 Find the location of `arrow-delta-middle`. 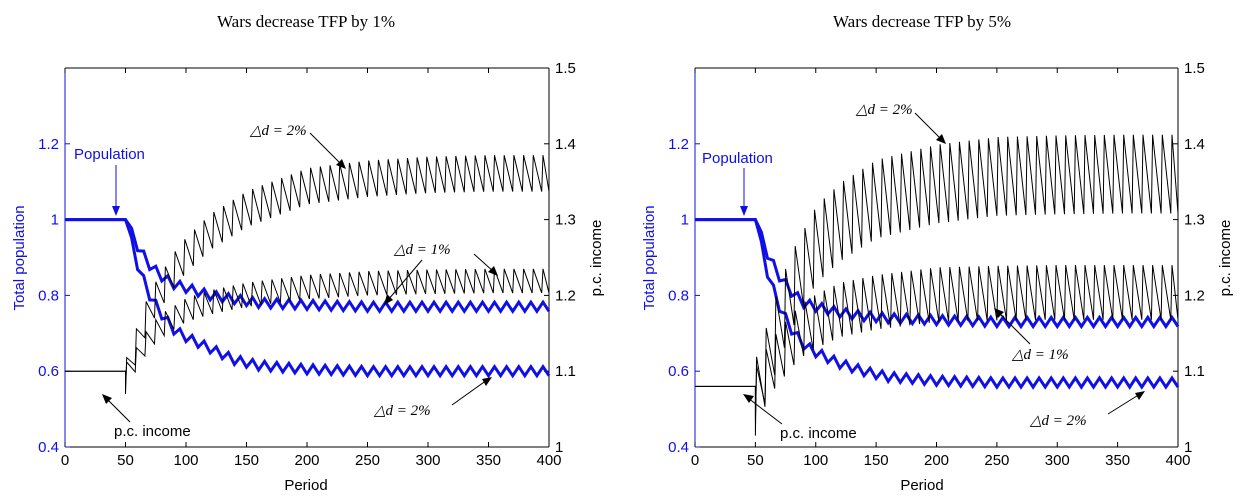

arrow-delta-middle is located at coordinates (1014, 328).